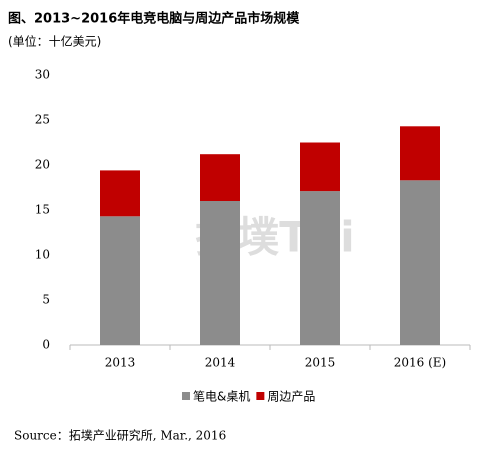 The image size is (503, 460). Describe the element at coordinates (320, 363) in the screenshot. I see `x-tick-label: 2015` at that location.